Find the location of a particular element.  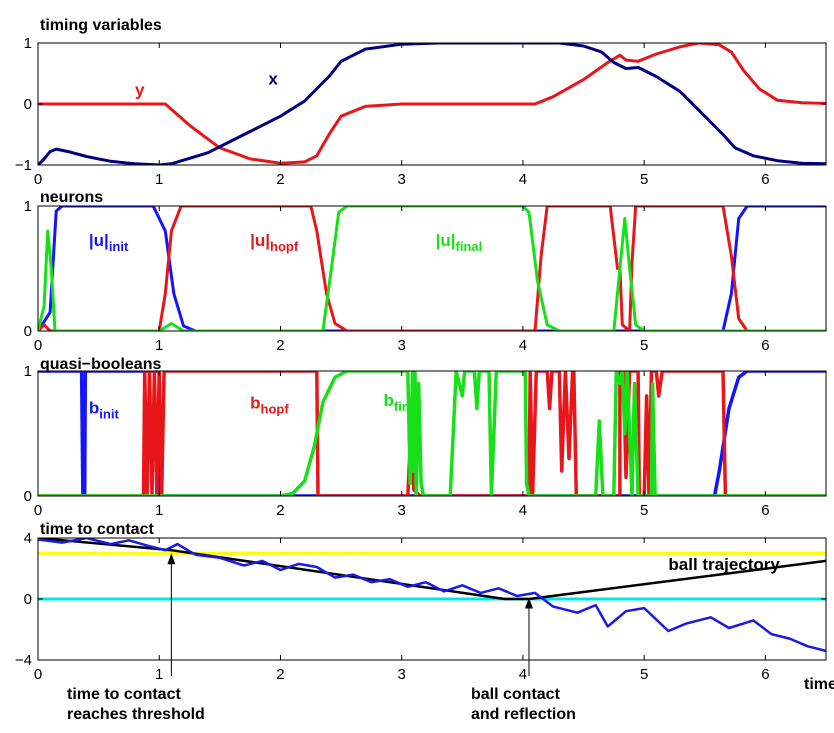

series-label: binit is located at coordinates (104, 410).